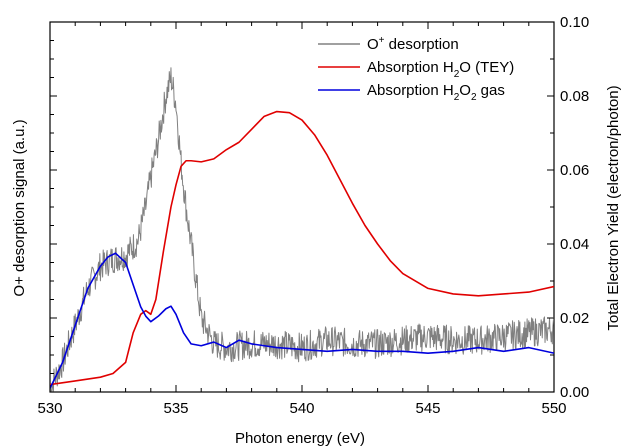  Describe the element at coordinates (574, 392) in the screenshot. I see `y-right-tick-label: 0.00` at that location.